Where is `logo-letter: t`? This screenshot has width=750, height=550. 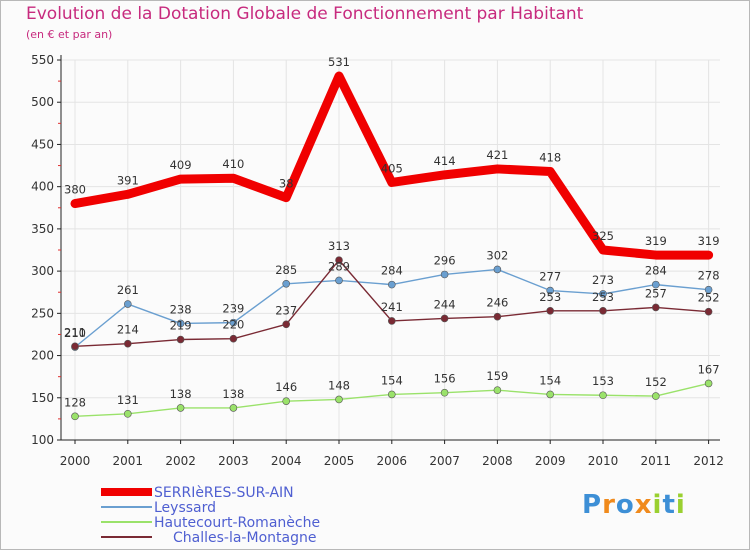
logo-letter: t is located at coordinates (669, 505).